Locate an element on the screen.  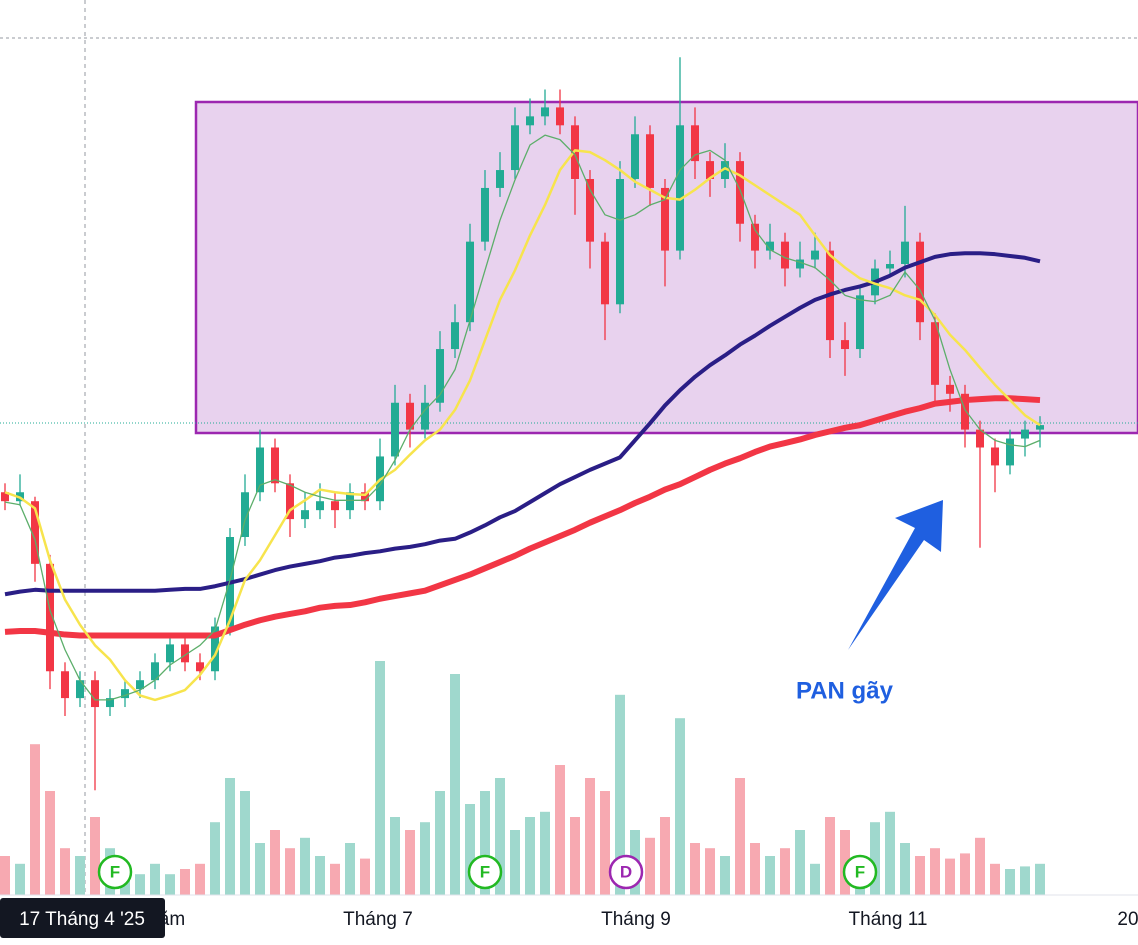
crosshair-box is located at coordinates (82, 918).